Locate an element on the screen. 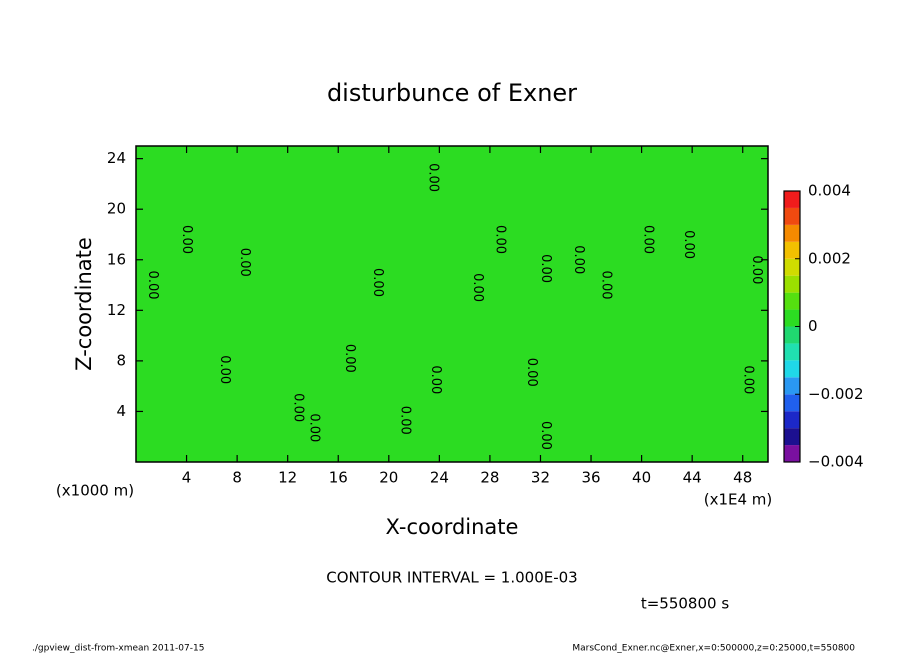  y-tick-label: 4 is located at coordinates (121, 411).